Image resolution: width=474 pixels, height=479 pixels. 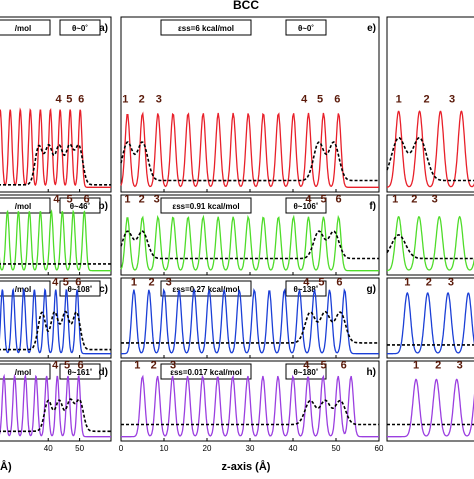 What do you see at coordinates (103, 289) in the screenshot?
I see `panel-letter: c)` at bounding box center [103, 289].